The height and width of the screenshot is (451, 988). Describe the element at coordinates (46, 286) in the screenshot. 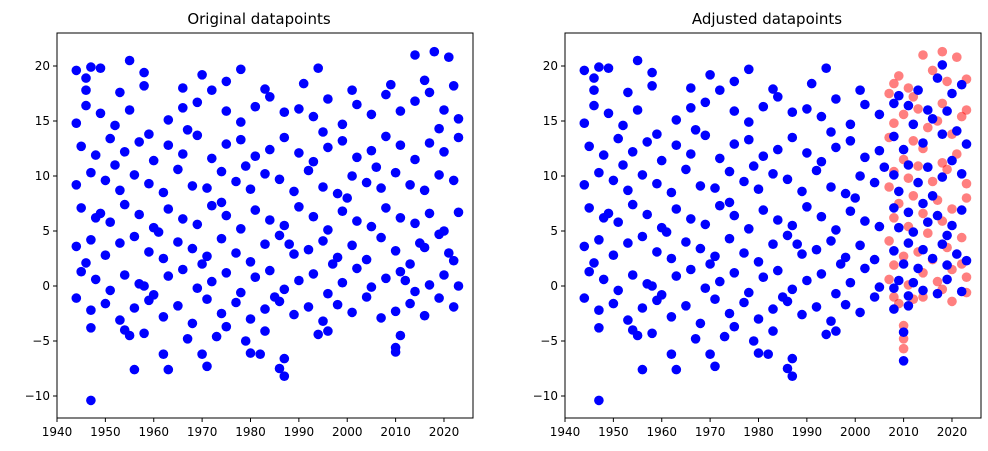

I see `y-tick-label: 0` at that location.